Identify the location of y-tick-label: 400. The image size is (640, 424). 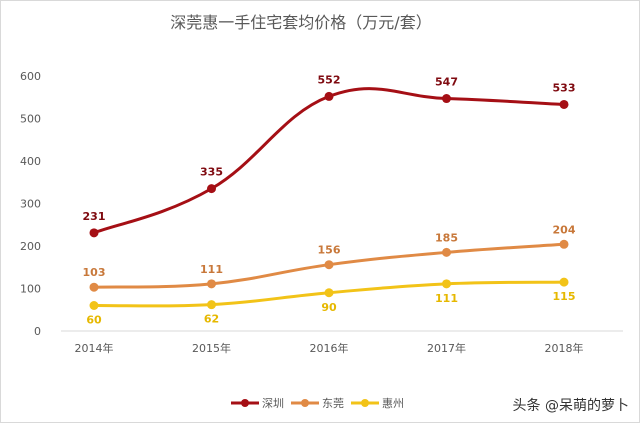
(30, 161).